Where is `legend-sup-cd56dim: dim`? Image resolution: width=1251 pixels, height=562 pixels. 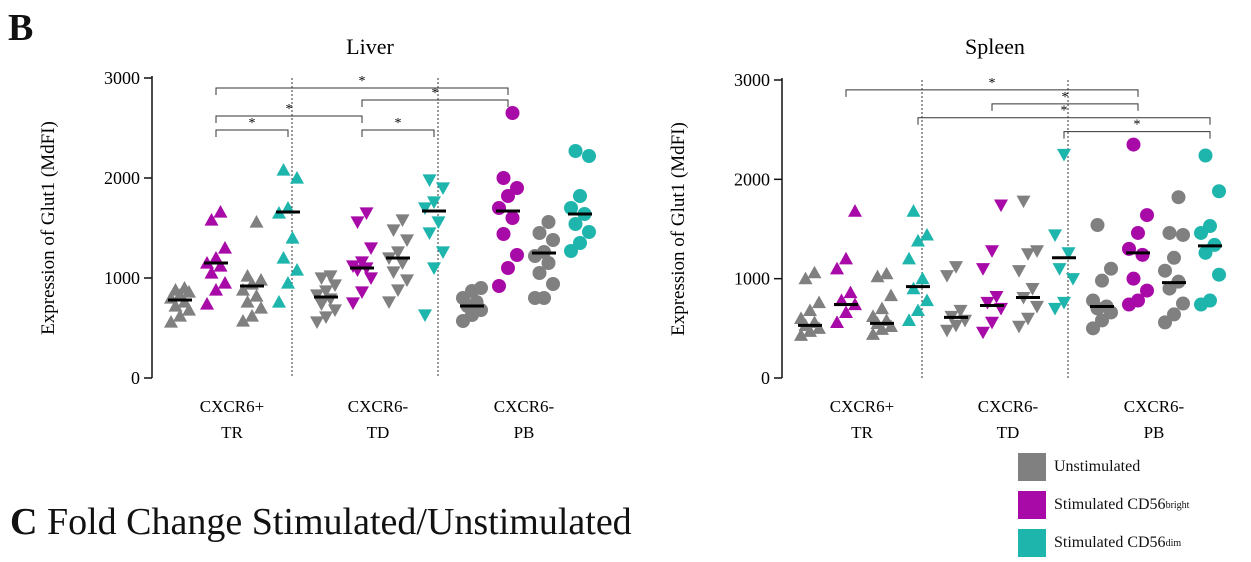 legend-sup-cd56dim: dim is located at coordinates (1173, 543).